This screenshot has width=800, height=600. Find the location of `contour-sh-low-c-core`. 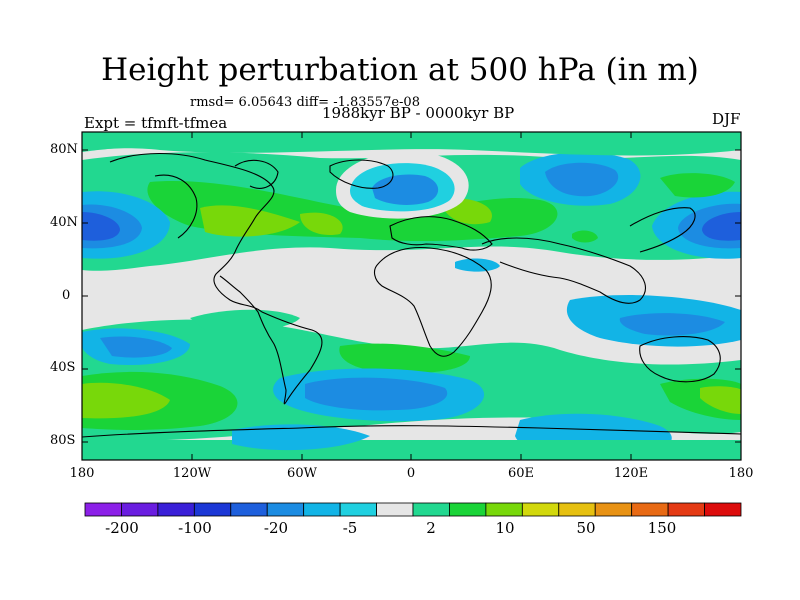

contour-sh-low-c-core is located at coordinates (376, 394).